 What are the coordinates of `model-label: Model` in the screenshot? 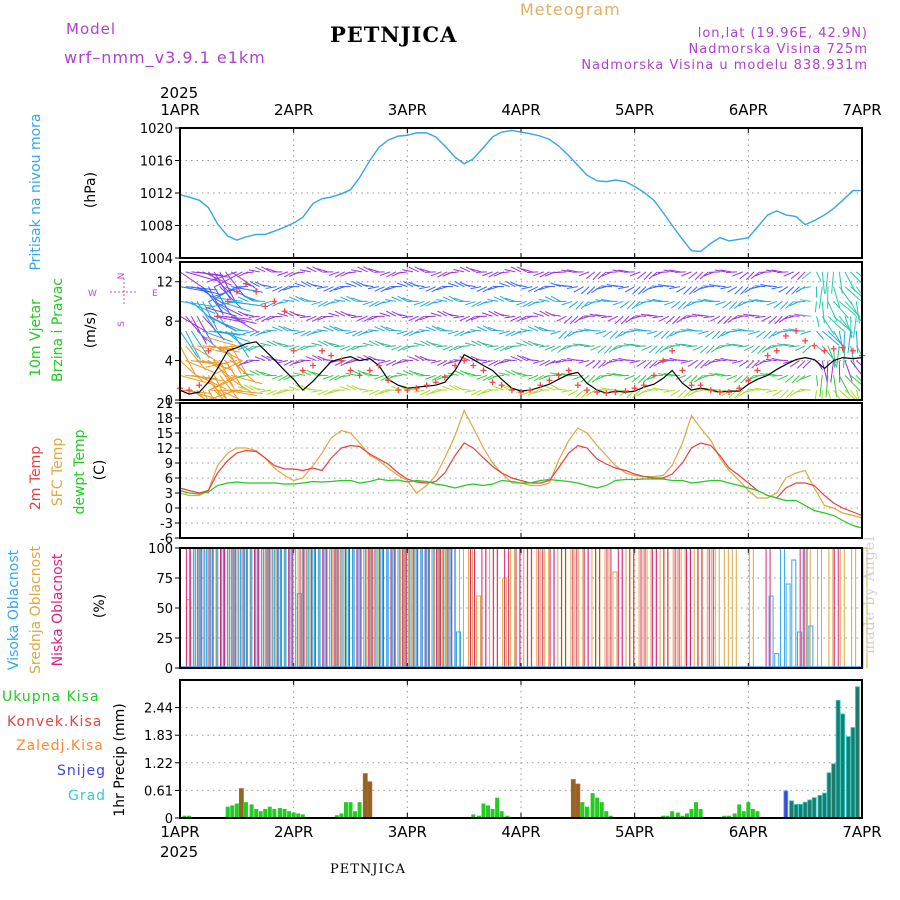 It's located at (91, 29).